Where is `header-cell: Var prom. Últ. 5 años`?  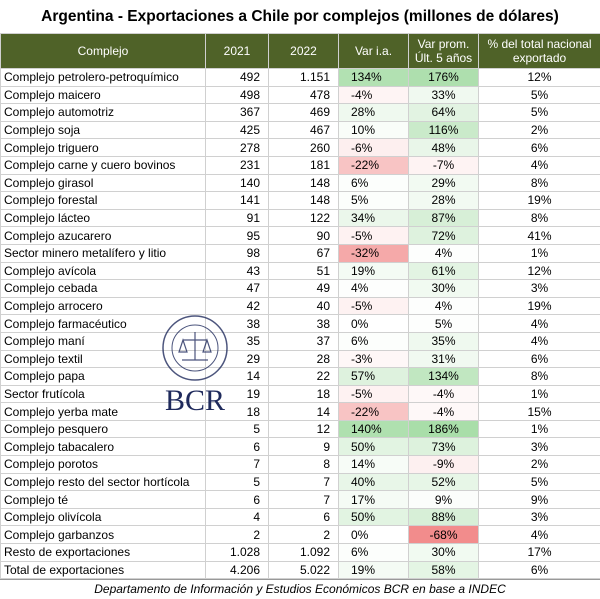
header-cell: Var prom. Últ. 5 años is located at coordinates (443, 51).